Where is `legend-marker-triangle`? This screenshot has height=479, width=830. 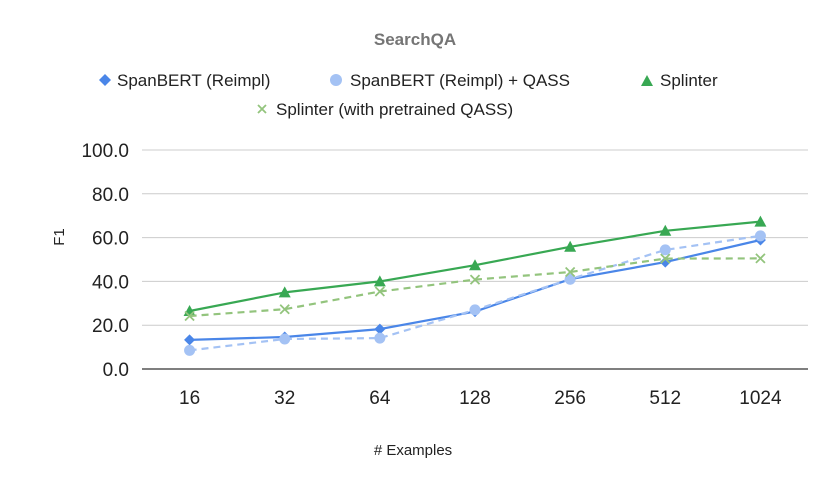 legend-marker-triangle is located at coordinates (647, 80).